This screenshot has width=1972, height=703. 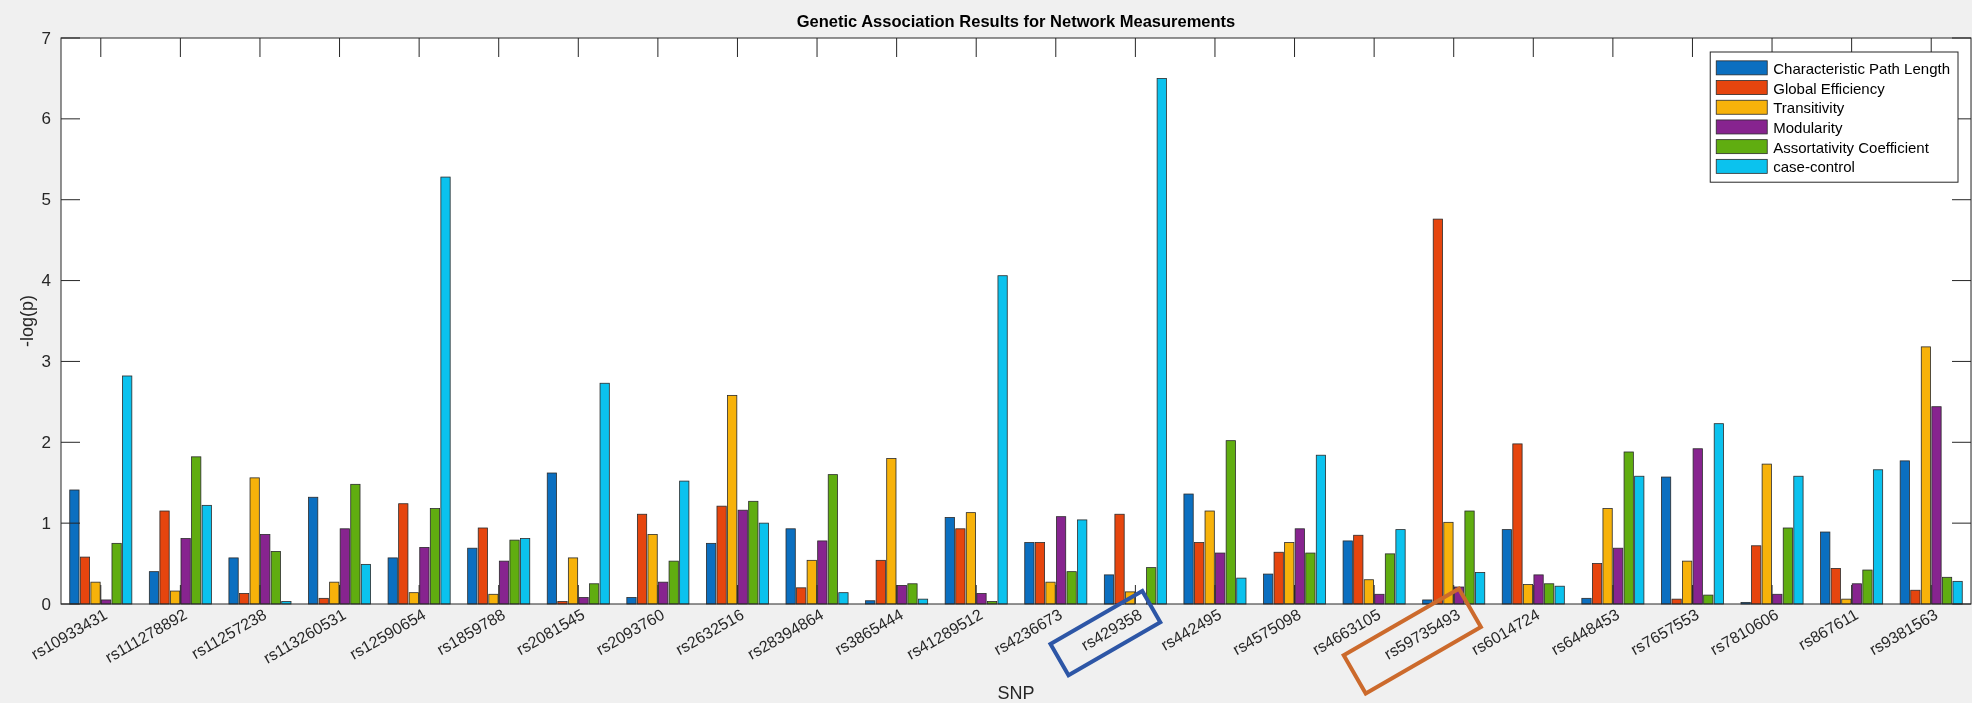 What do you see at coordinates (46, 200) in the screenshot?
I see `y-tick-label: 5` at bounding box center [46, 200].